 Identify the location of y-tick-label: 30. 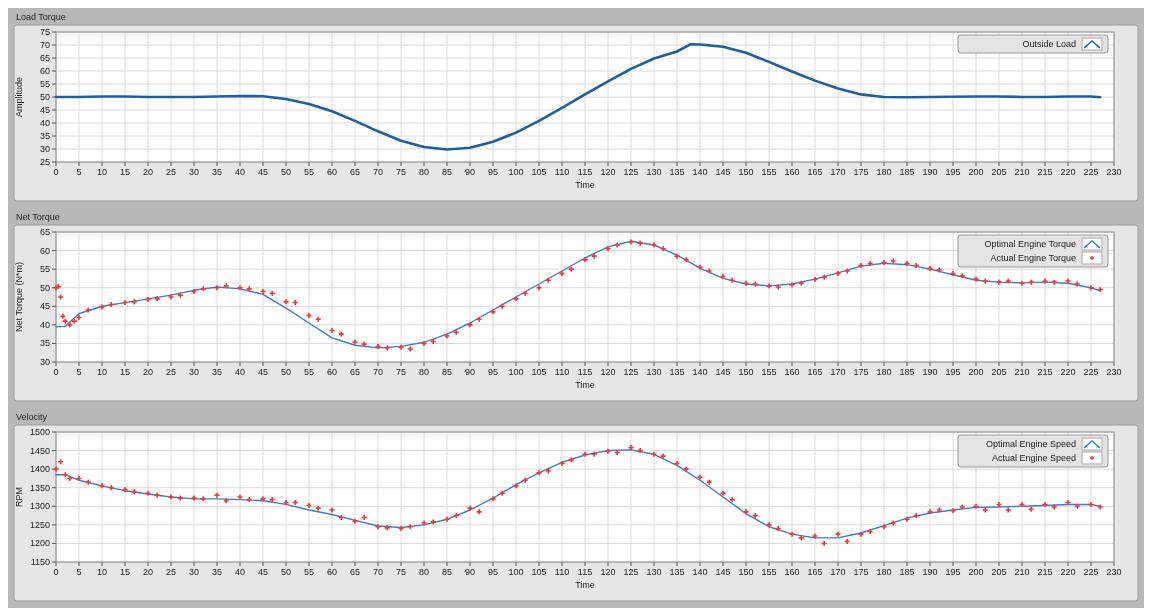
(44, 361).